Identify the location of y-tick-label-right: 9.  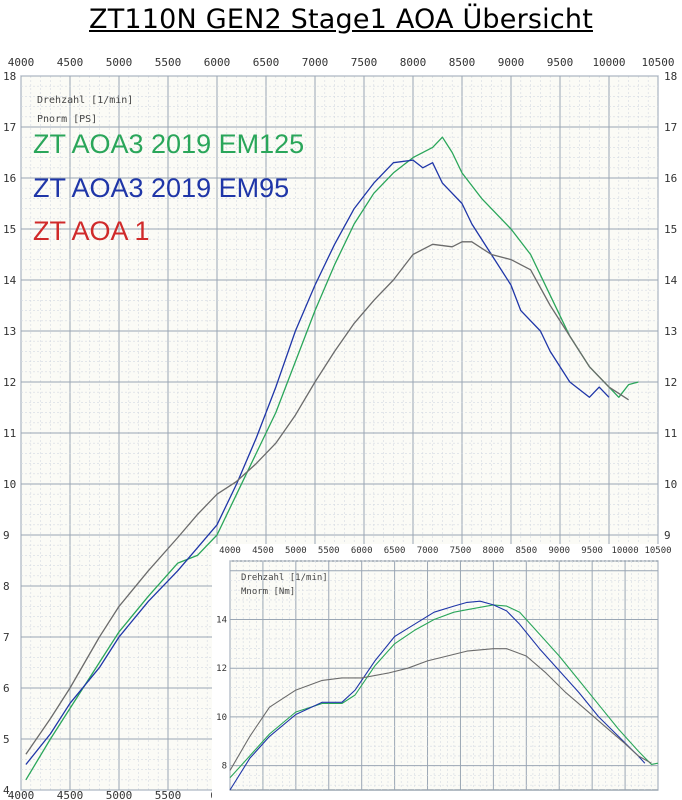
(667, 535).